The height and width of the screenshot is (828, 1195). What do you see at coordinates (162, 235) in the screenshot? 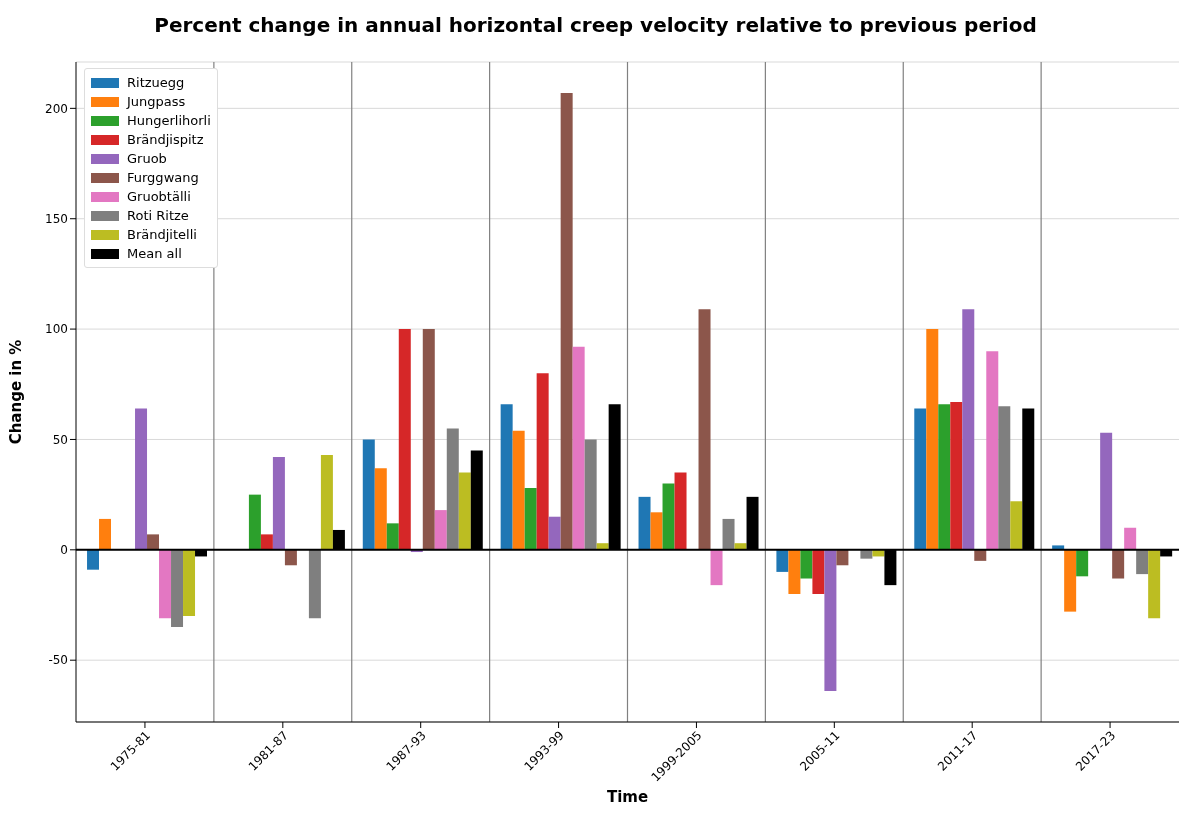
I see `legend-label: Brändjitelli` at bounding box center [162, 235].